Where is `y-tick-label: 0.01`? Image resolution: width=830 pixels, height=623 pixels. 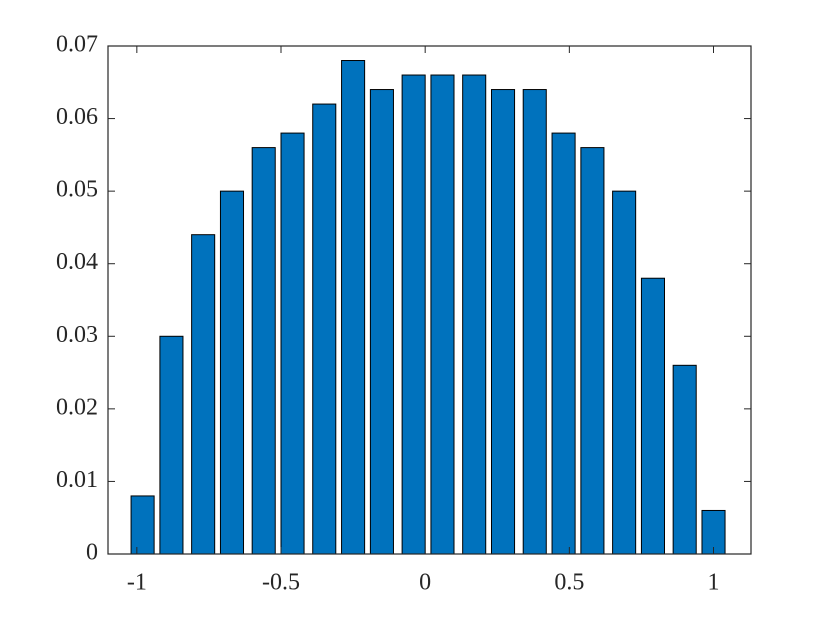
y-tick-label: 0.01 is located at coordinates (77, 480).